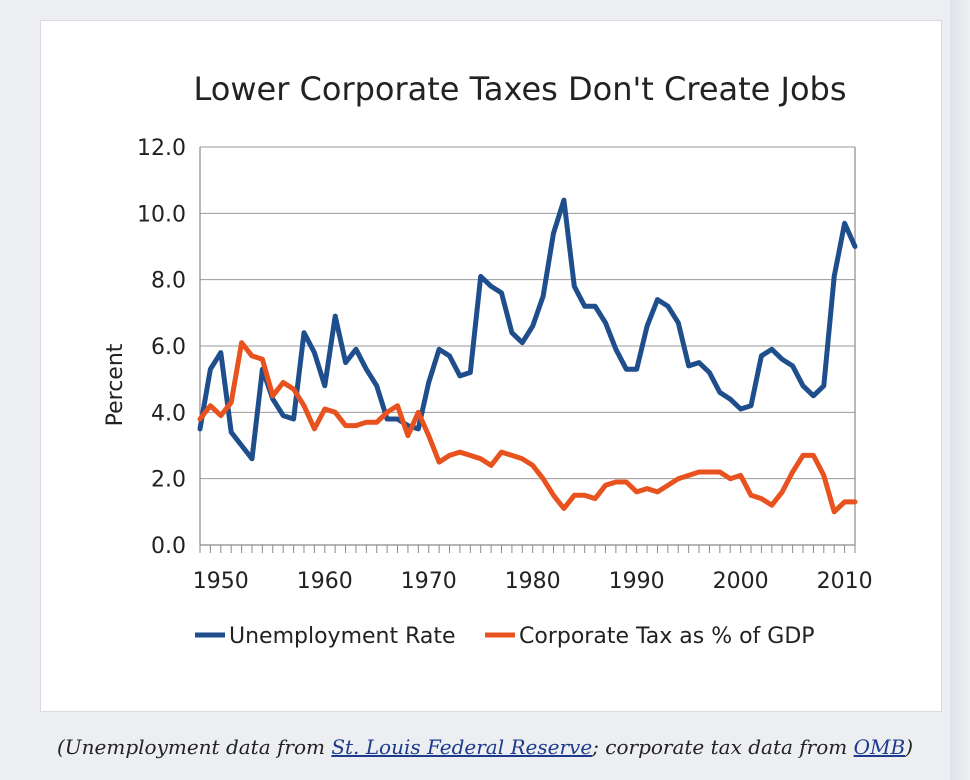 The width and height of the screenshot is (970, 780). What do you see at coordinates (667, 636) in the screenshot?
I see `legend-label: Corporate Tax as % of GDP` at bounding box center [667, 636].